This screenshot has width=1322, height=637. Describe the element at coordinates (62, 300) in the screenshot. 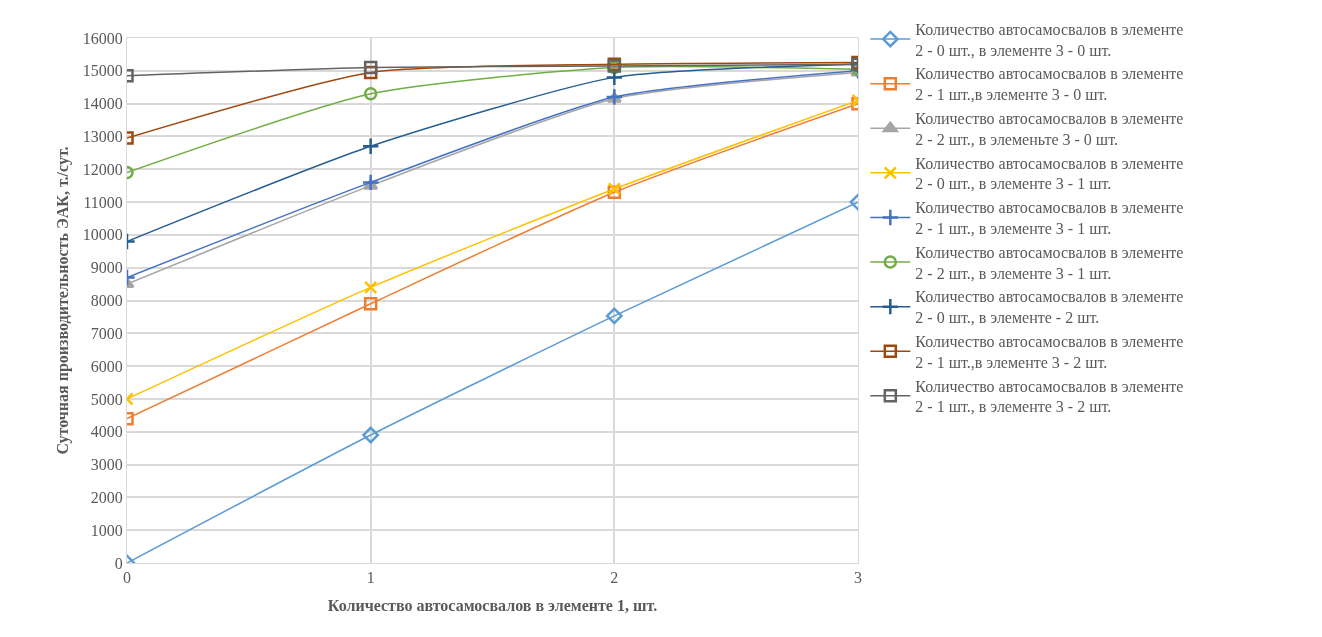

I see `y-axis-title: Суточная производительность ЭАК, т./сут.` at that location.